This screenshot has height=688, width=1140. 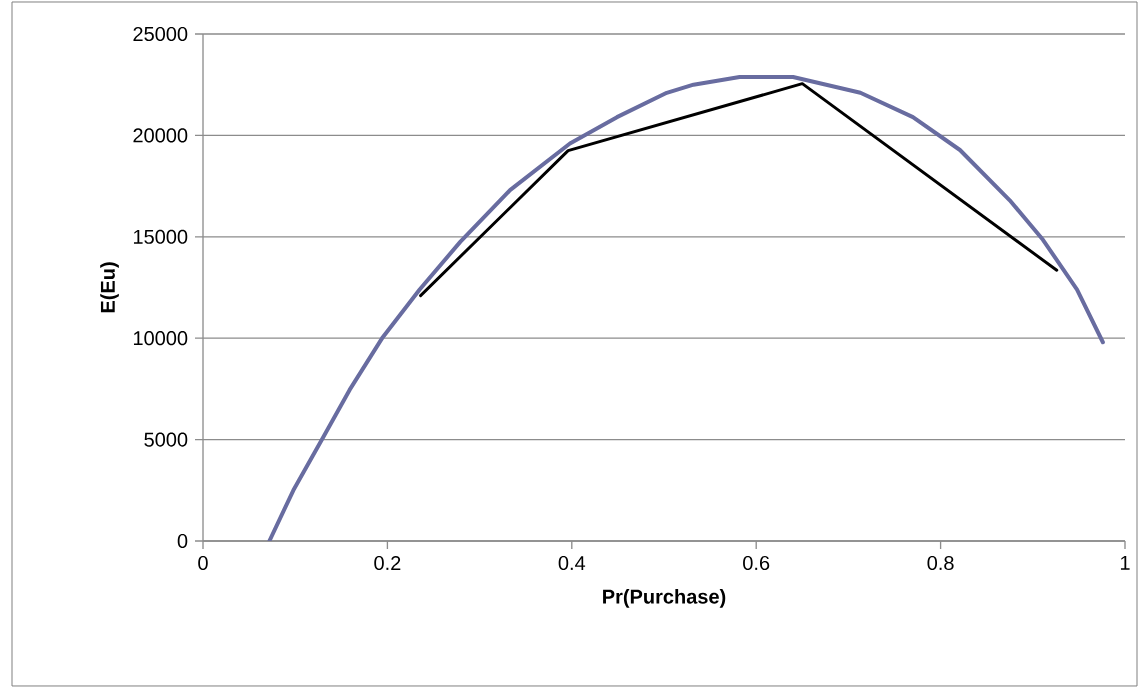 I want to click on x-tick-label: 1, so click(x=1125, y=562).